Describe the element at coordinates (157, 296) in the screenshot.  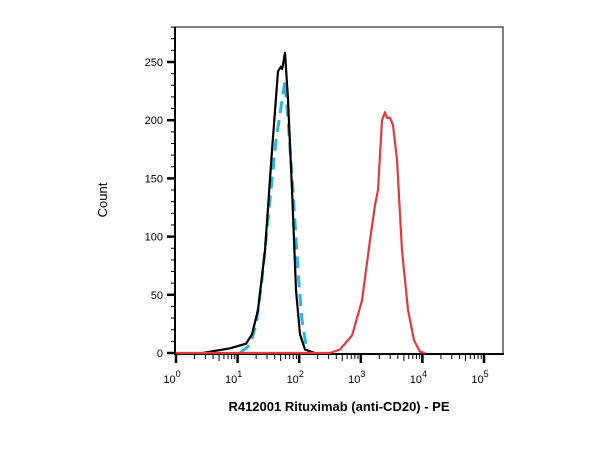
I see `y-tick-label: 50` at that location.